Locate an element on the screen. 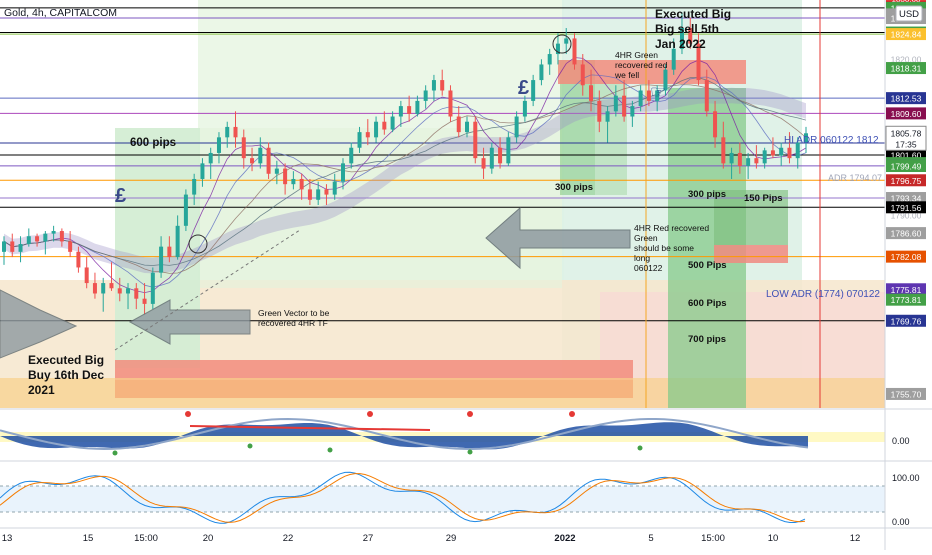  time-tick-label: 20 is located at coordinates (208, 538).